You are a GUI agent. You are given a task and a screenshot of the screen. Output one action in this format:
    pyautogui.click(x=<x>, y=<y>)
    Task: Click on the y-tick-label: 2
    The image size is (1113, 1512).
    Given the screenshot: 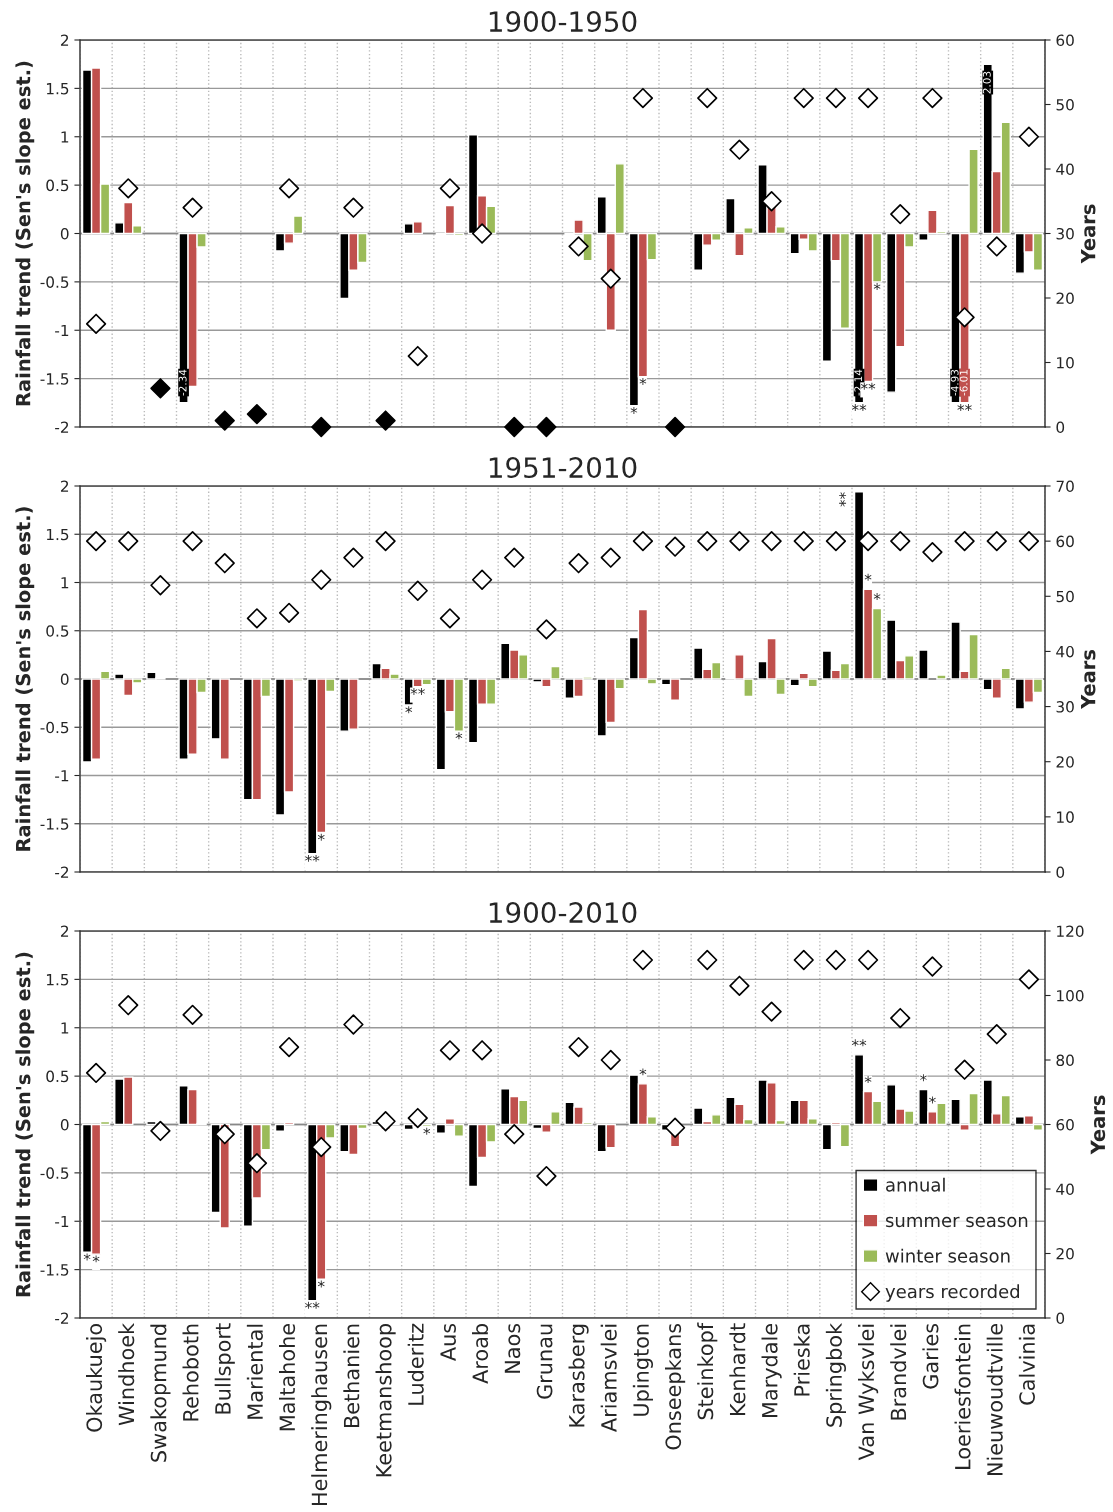 What is the action you would take?
    pyautogui.click(x=64, y=931)
    